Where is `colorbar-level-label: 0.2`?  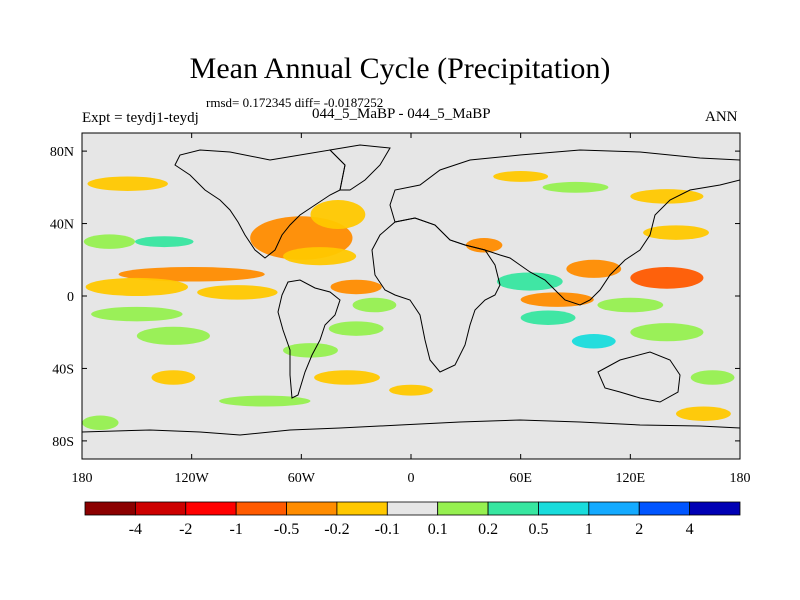
colorbar-level-label: 0.2 is located at coordinates (488, 529).